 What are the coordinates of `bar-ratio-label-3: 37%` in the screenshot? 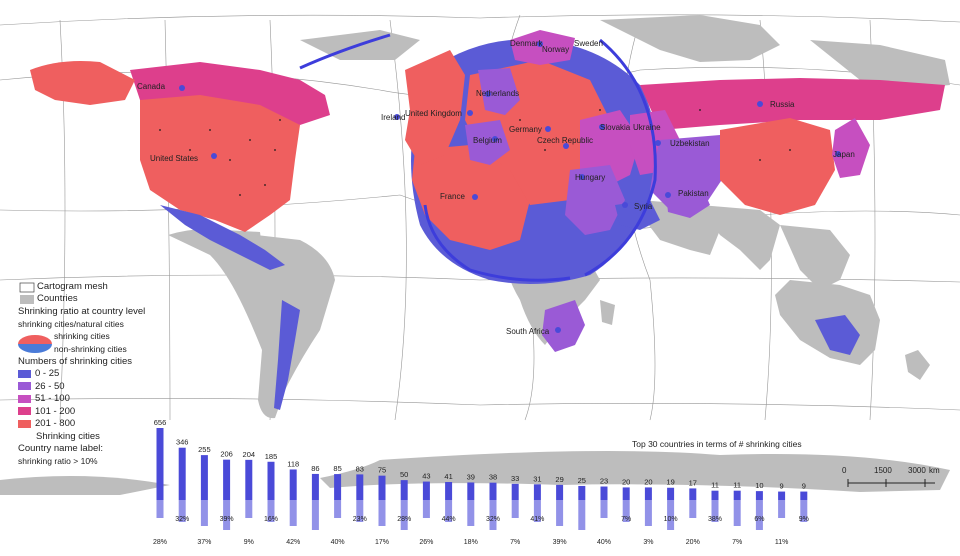 It's located at (204, 542).